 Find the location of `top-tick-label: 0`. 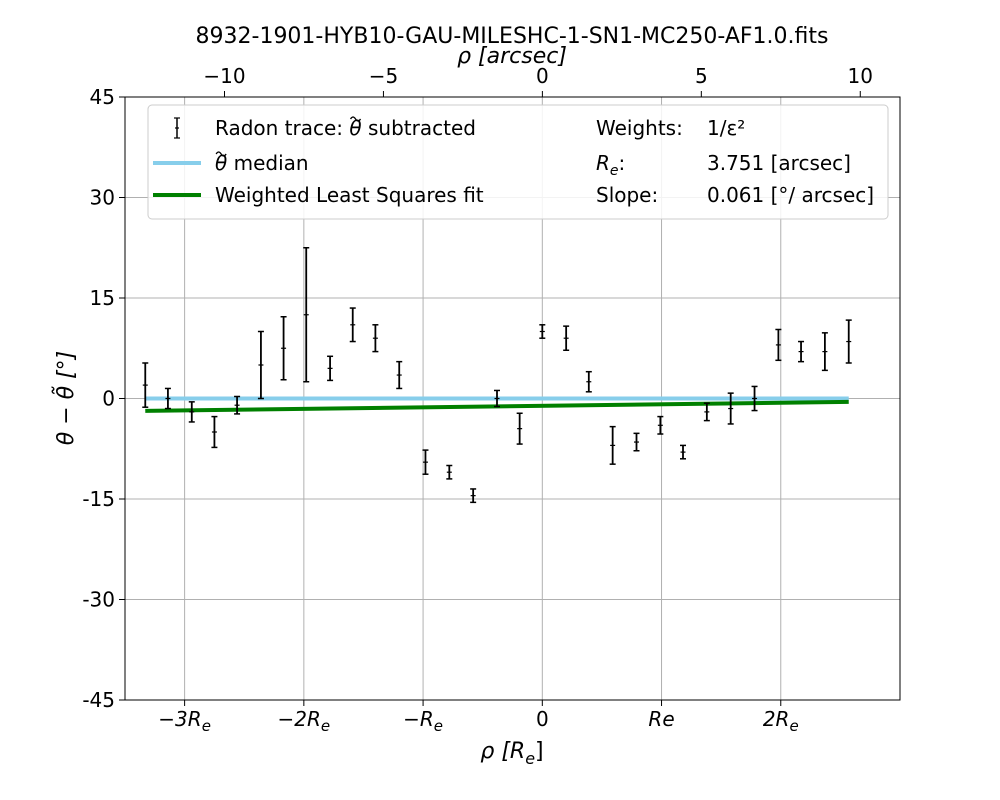

top-tick-label: 0 is located at coordinates (542, 76).